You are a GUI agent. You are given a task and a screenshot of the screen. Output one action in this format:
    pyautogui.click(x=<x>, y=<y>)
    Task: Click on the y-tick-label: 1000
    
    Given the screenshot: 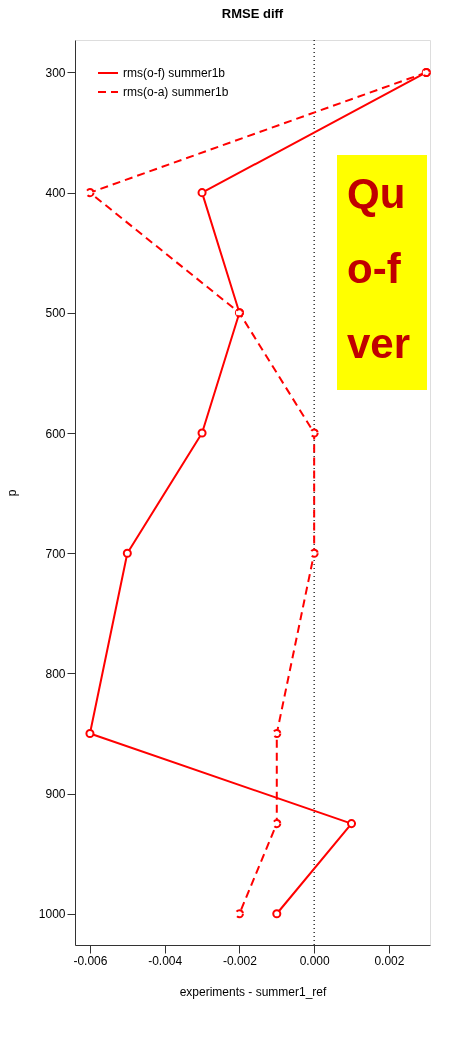 What is the action you would take?
    pyautogui.click(x=52, y=914)
    